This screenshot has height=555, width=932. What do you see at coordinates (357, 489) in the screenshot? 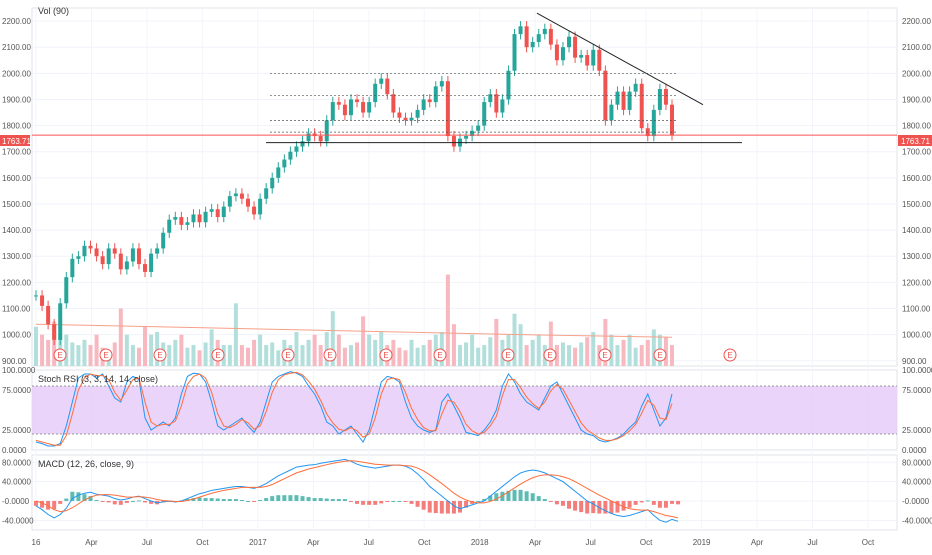
I see `signal-line` at bounding box center [357, 489].